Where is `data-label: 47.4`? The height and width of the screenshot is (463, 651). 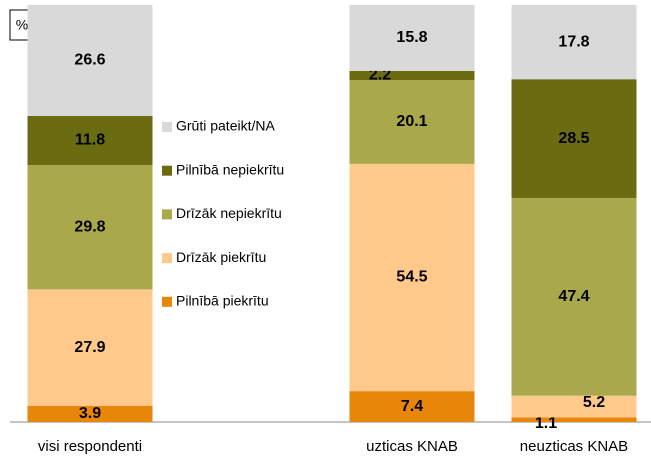
data-label: 47.4 is located at coordinates (573, 296).